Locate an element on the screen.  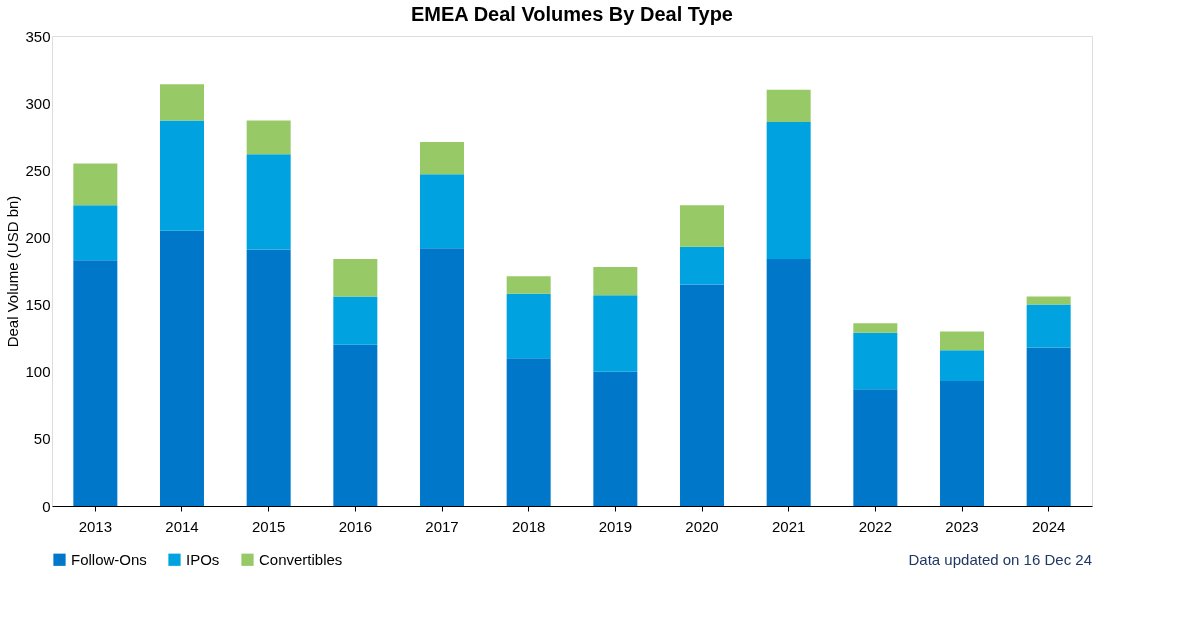
legend-label: Follow-Ons is located at coordinates (109, 559).